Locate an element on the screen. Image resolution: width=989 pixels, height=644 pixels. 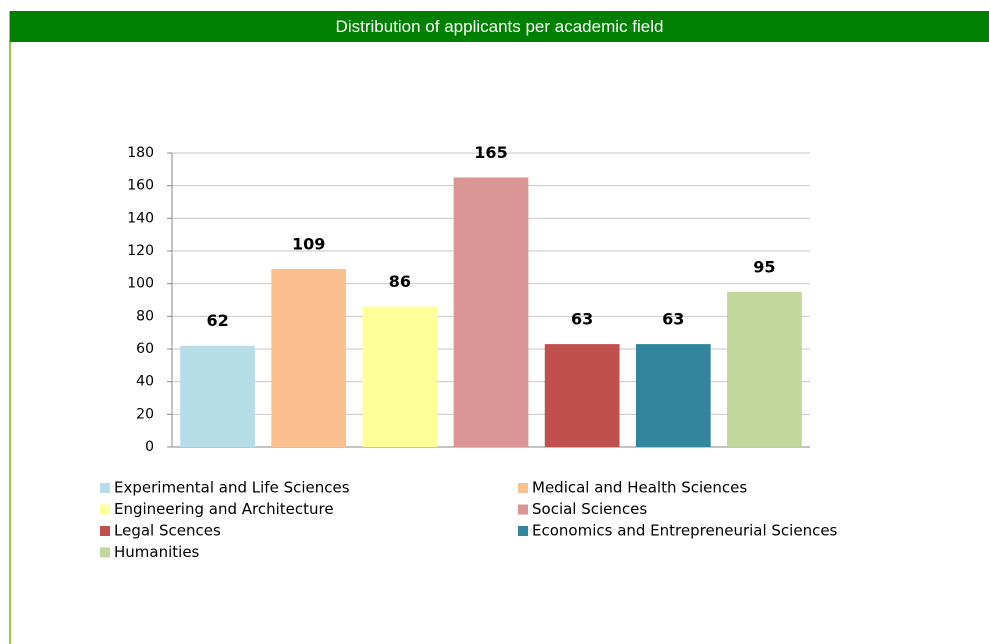
y-tick-label: 80 is located at coordinates (145, 316).